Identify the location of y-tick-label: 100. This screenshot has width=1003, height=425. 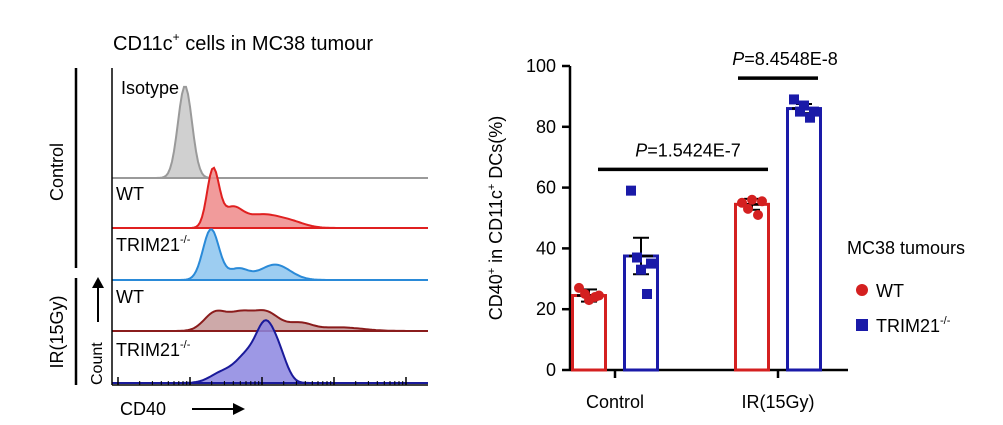
(541, 66).